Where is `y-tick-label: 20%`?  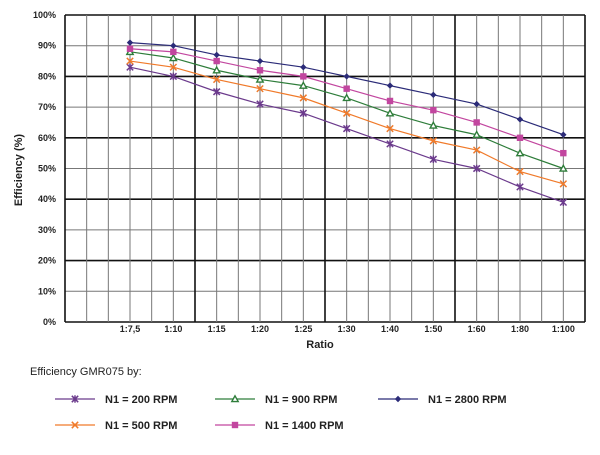 y-tick-label: 20% is located at coordinates (47, 261).